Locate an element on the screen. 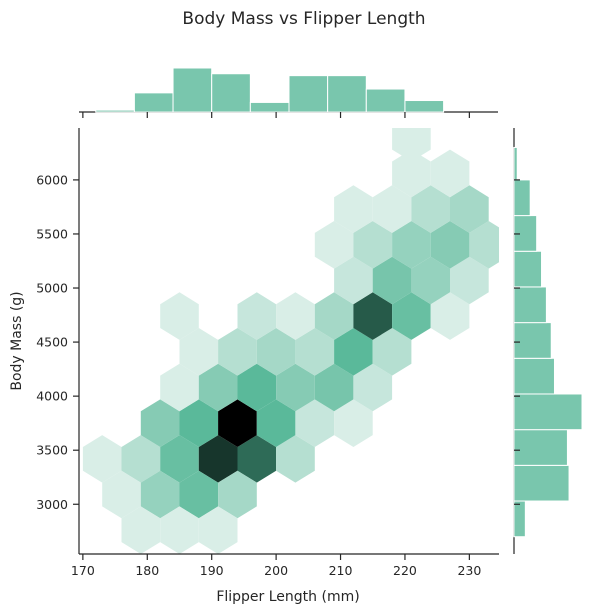 The width and height of the screenshot is (596, 613). y-tick-label: 3000 is located at coordinates (52, 504).